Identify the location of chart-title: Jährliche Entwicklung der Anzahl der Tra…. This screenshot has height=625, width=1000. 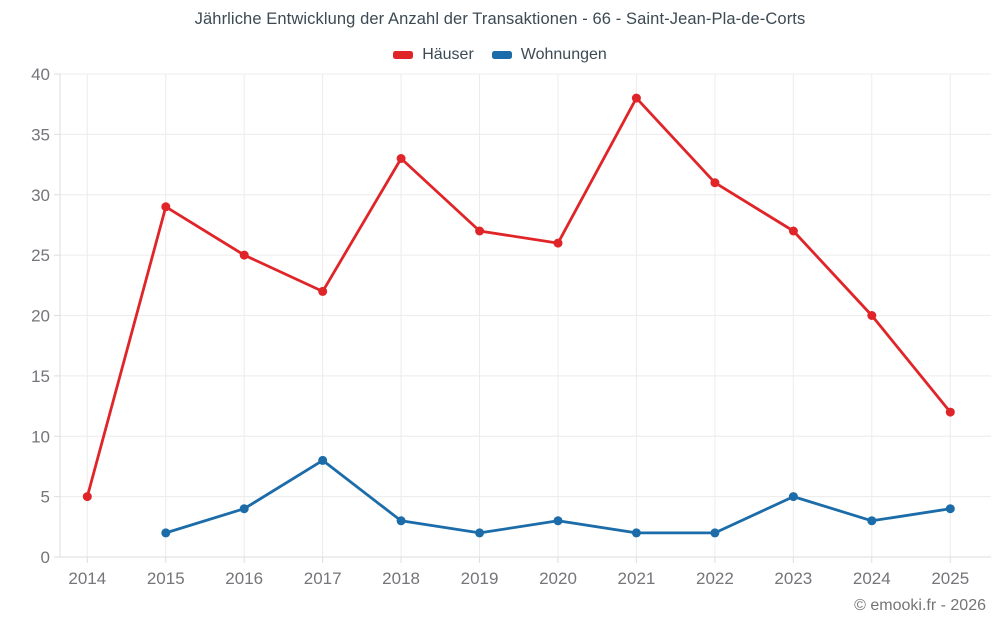
(500, 19).